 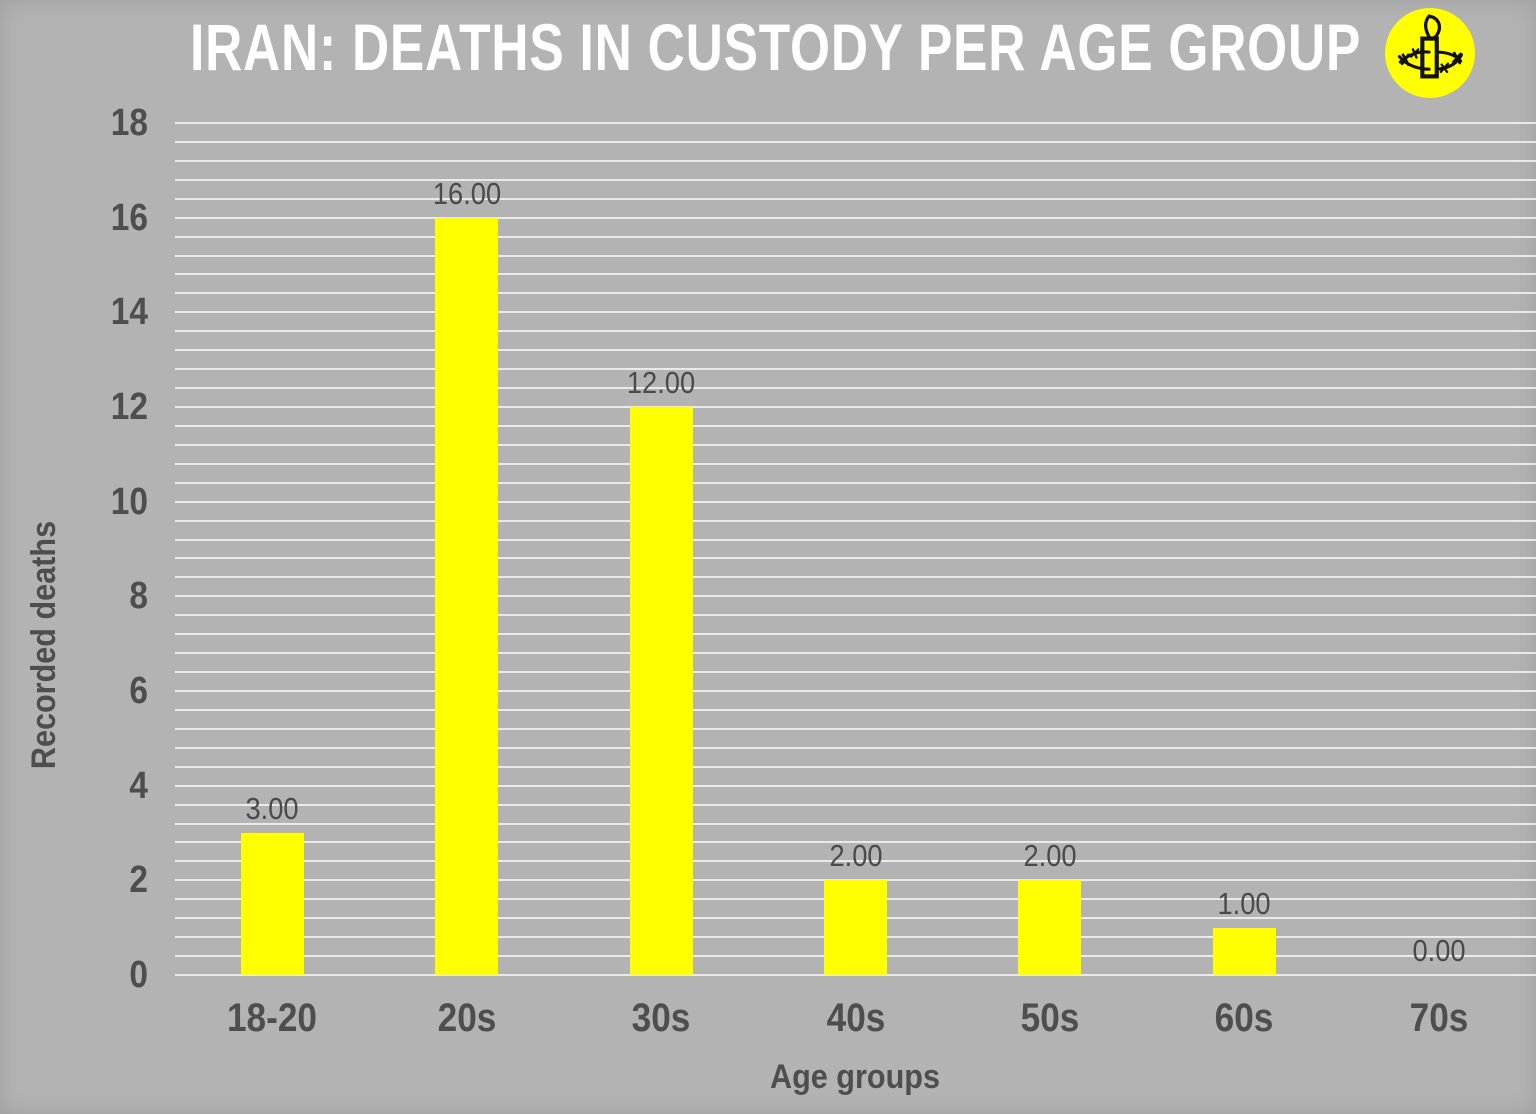 What do you see at coordinates (1050, 1018) in the screenshot?
I see `x-tick-label: 50s` at bounding box center [1050, 1018].